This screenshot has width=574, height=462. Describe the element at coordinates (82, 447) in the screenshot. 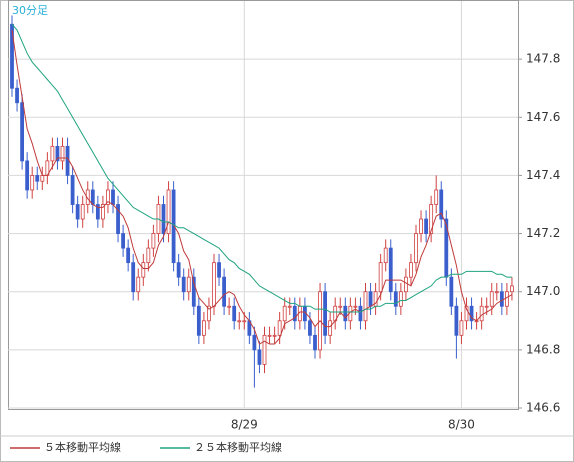

I see `legend-label: ５本移動平均線` at that location.